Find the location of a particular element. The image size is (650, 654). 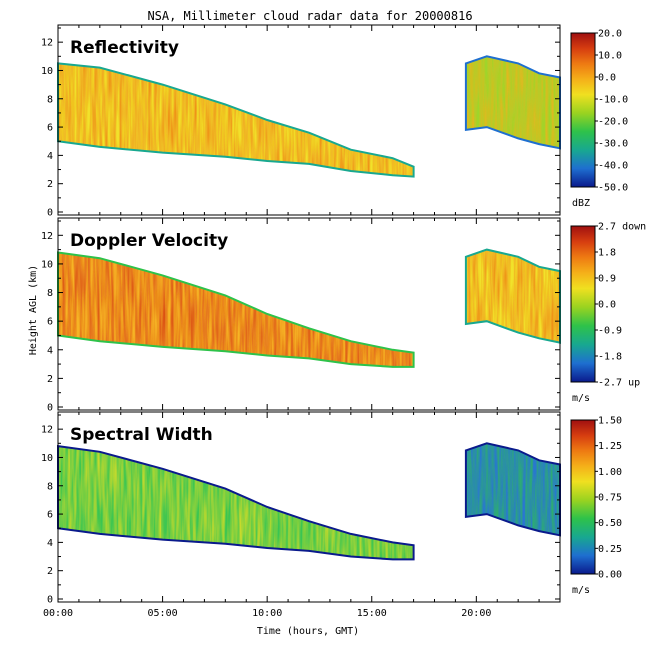

colorbar-label: 1.00 is located at coordinates (610, 472).